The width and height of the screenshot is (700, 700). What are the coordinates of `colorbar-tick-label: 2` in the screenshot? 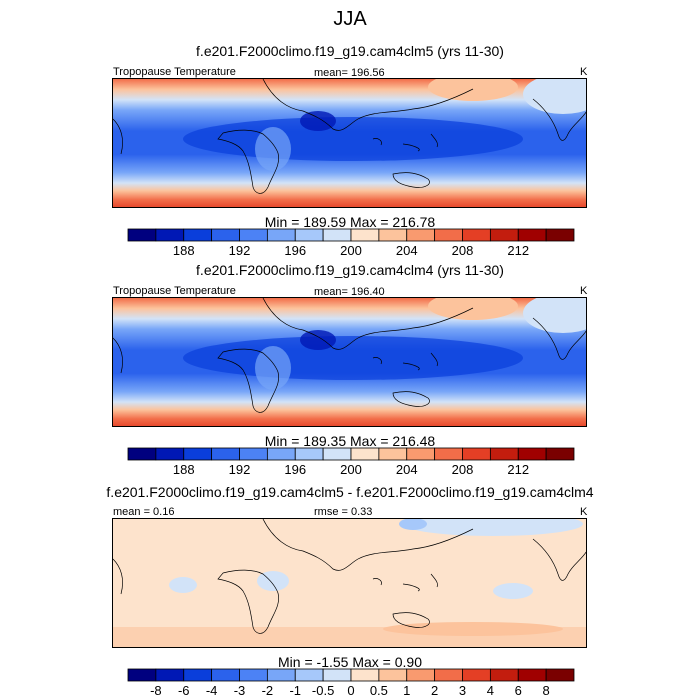 It's located at (434, 690).